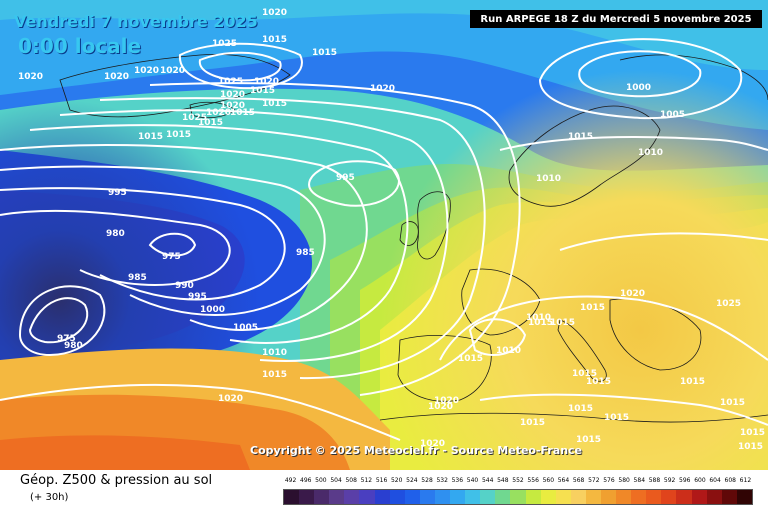 This screenshot has width=768, height=512. I want to click on legend-label: 540, so click(472, 480).